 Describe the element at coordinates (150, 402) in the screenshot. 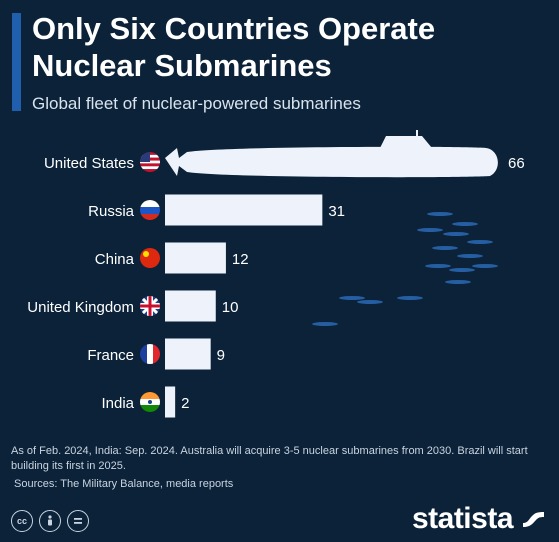

I see `india-flag-icon` at that location.